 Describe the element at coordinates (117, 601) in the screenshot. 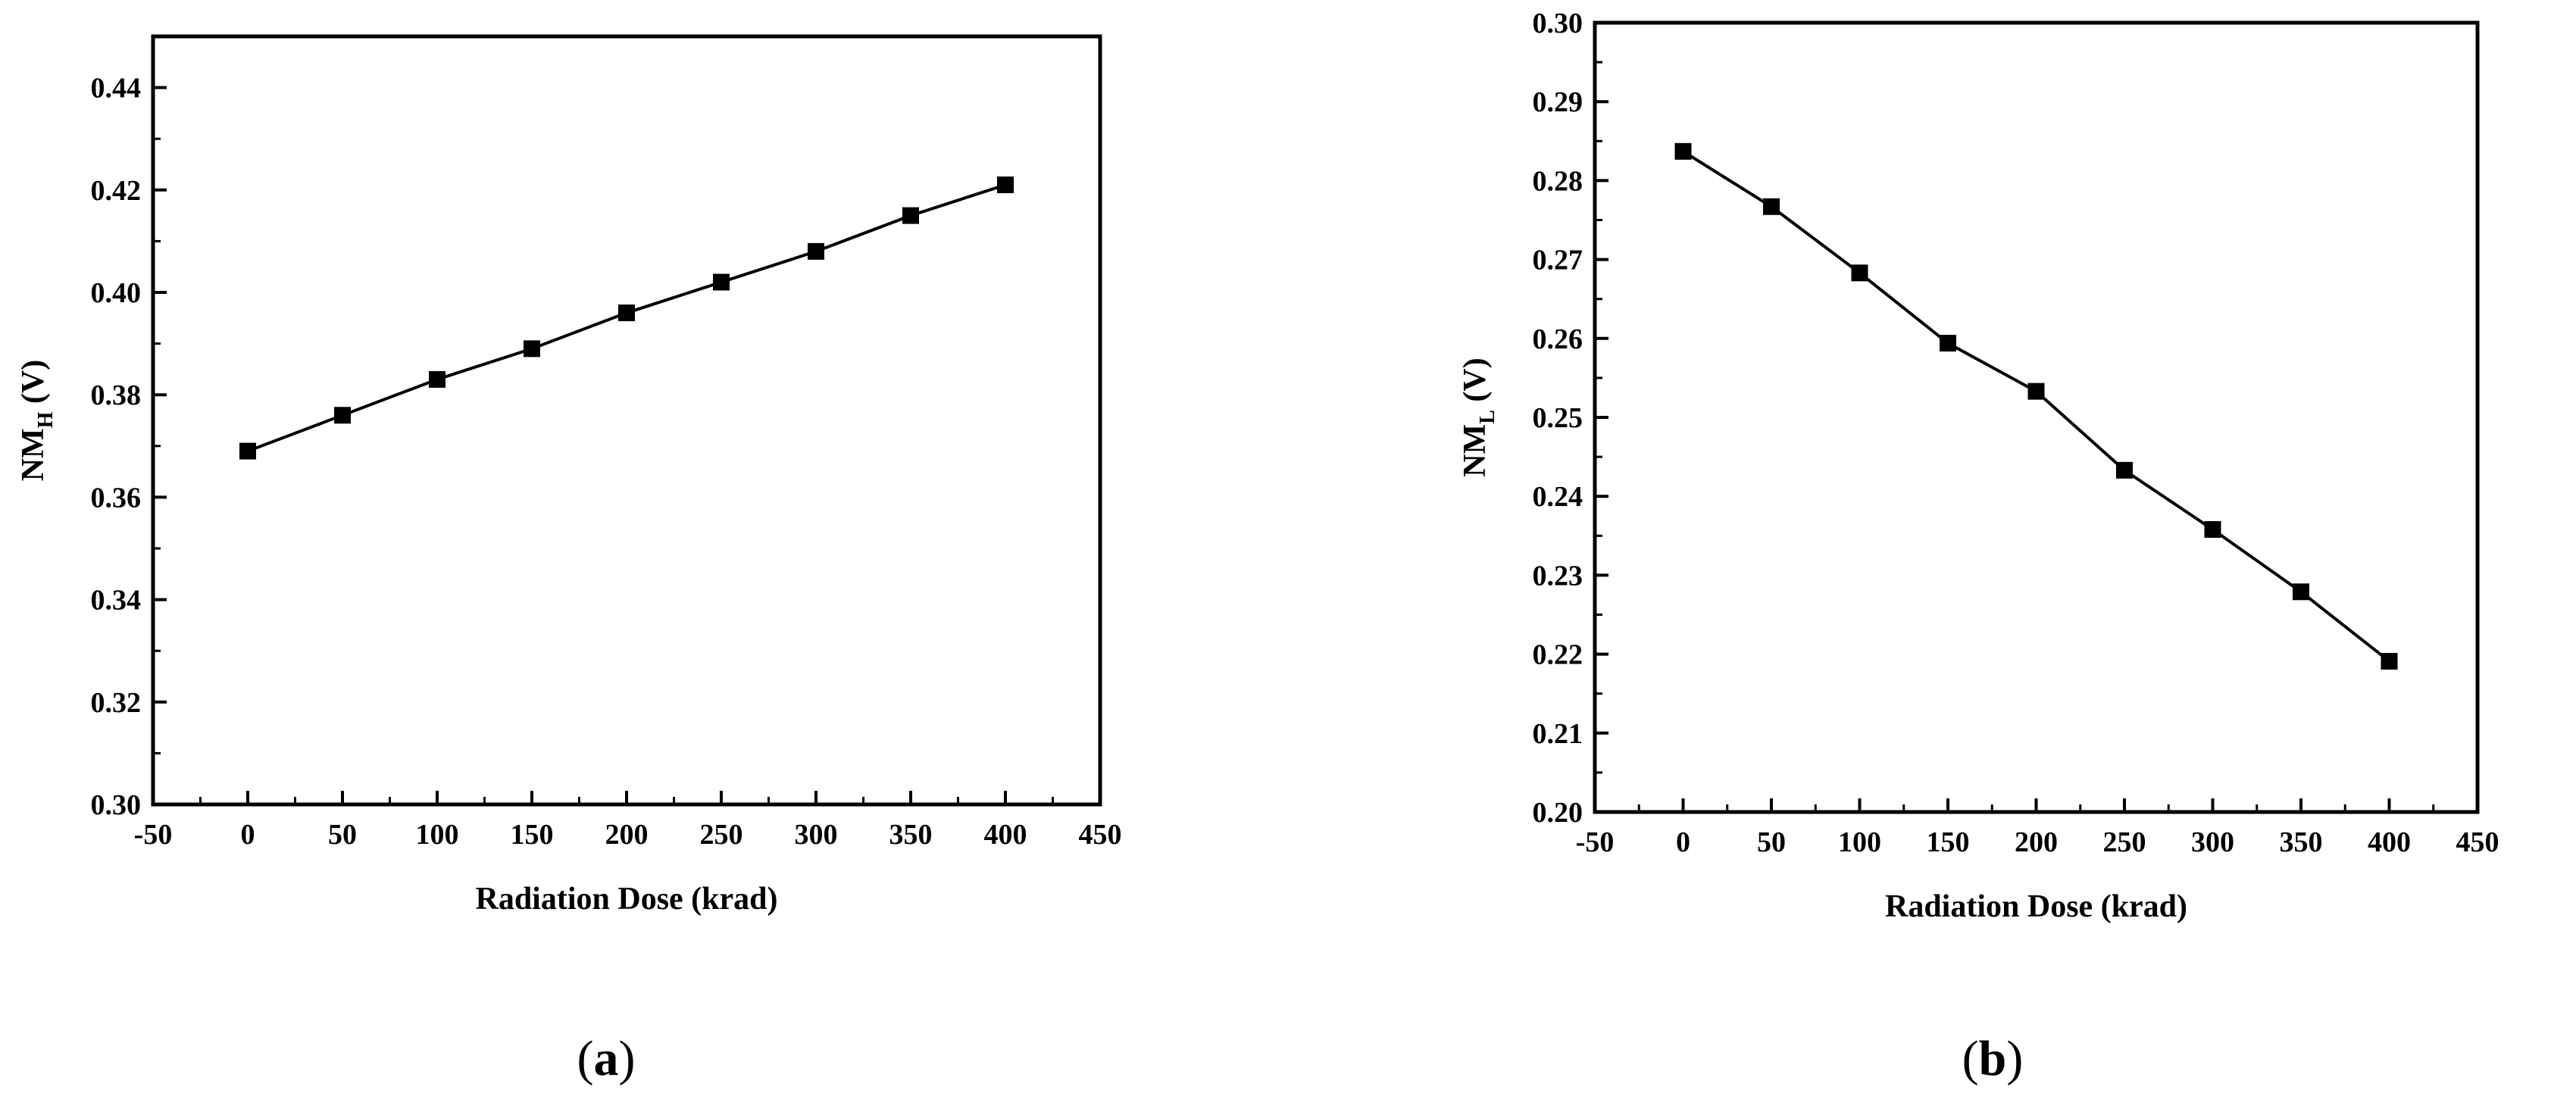

I see `y-tick-label: 0.34` at that location.